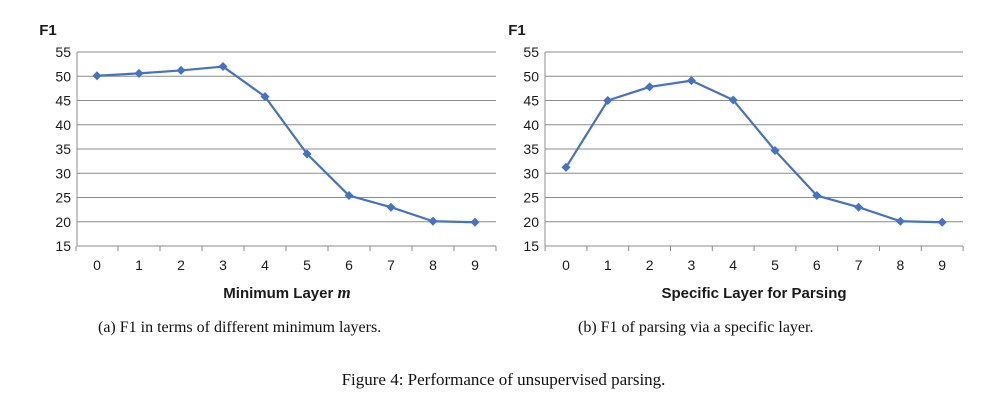  I want to click on series-line, so click(754, 151).